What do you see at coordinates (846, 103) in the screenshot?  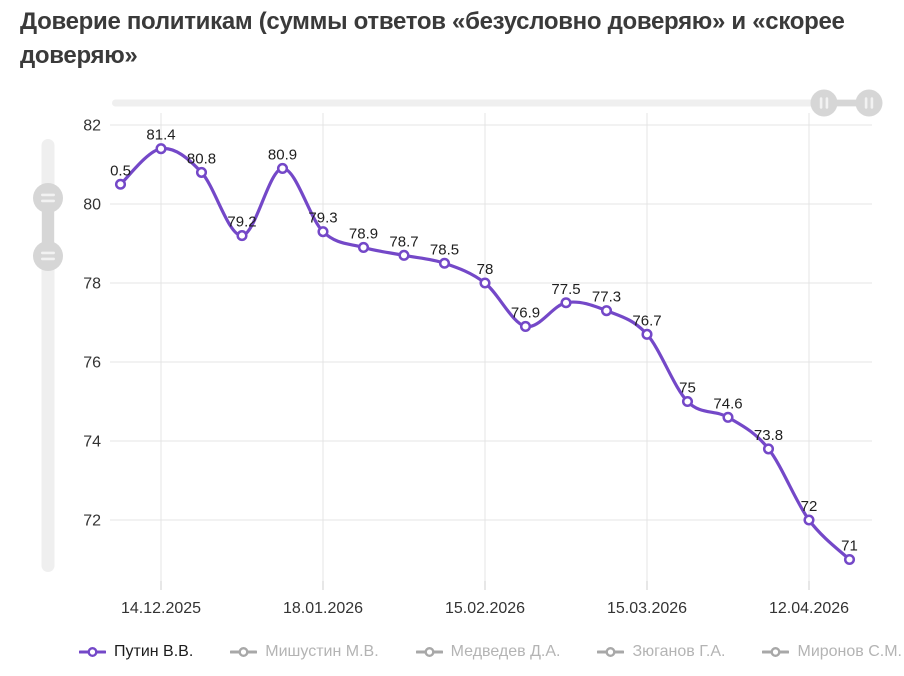 I see `x-range-slider-bar` at bounding box center [846, 103].